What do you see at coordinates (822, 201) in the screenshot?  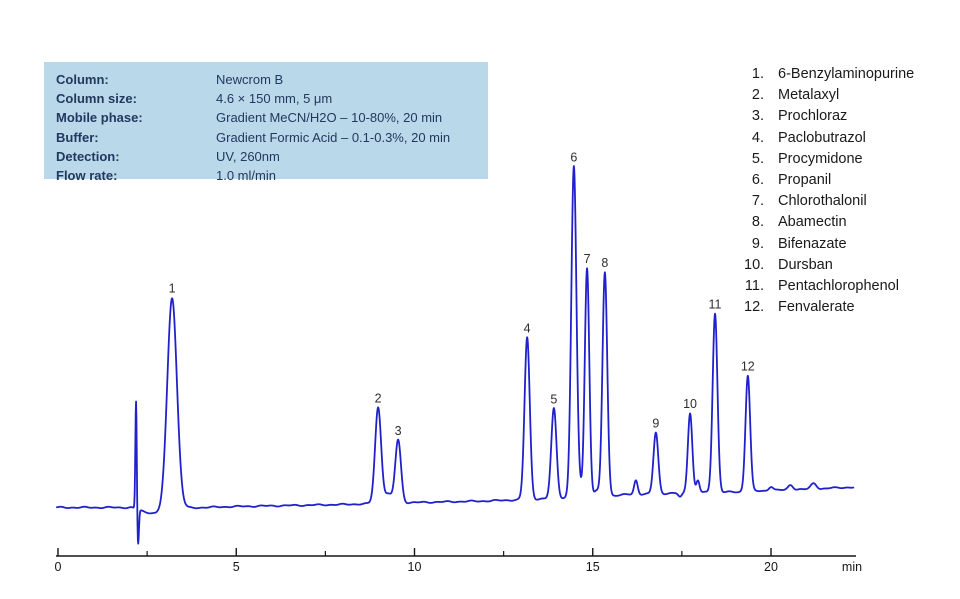 I see `legend-item-name: Chlorothalonil` at bounding box center [822, 201].